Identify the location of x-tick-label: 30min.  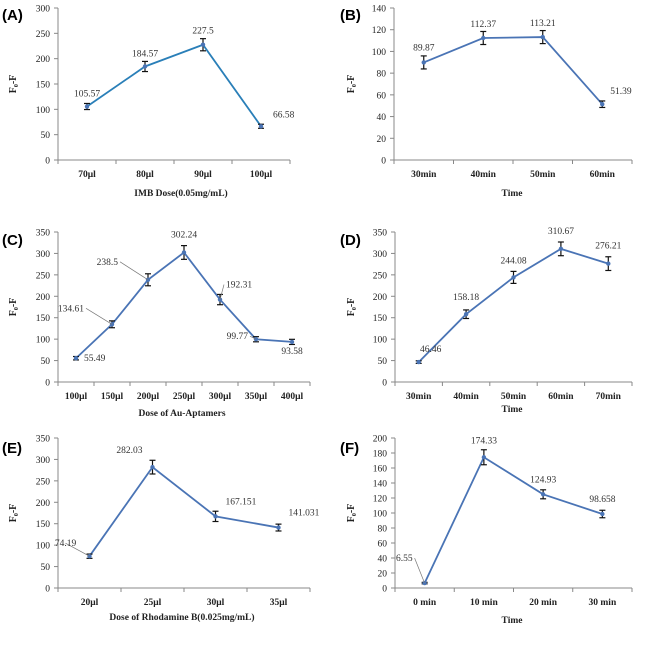
(419, 397).